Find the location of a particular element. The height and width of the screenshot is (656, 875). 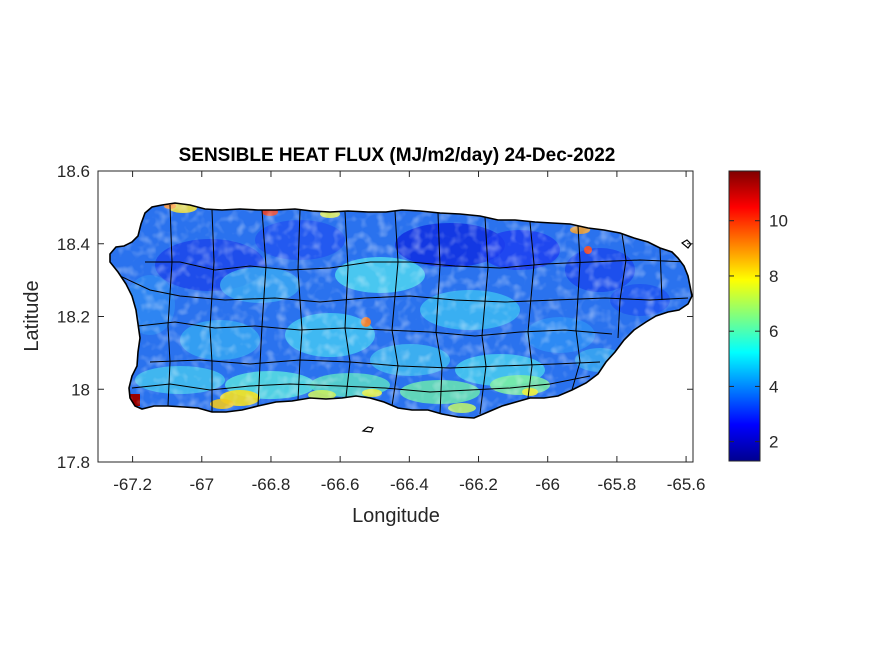

colorbar-tick-label: 10 is located at coordinates (778, 221).